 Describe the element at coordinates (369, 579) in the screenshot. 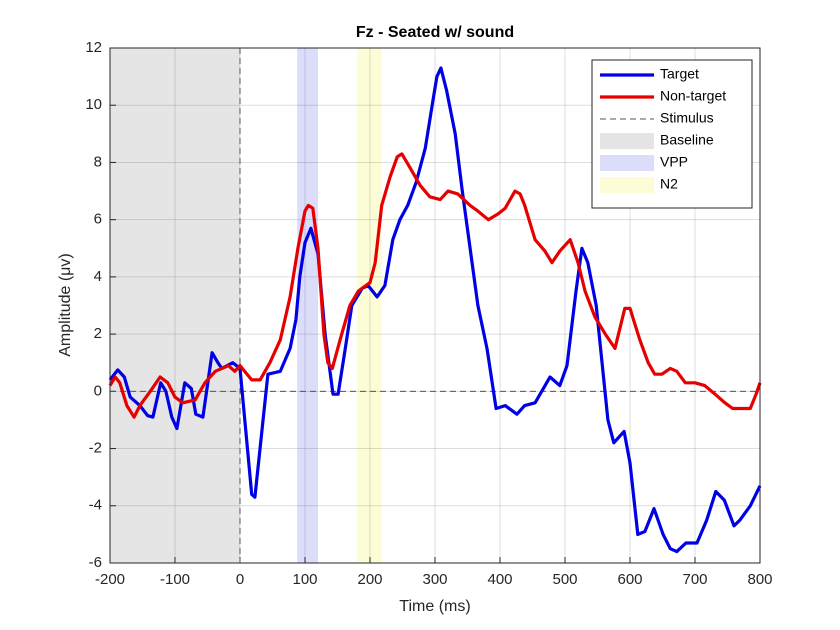

I see `x-tick-label: 200` at that location.